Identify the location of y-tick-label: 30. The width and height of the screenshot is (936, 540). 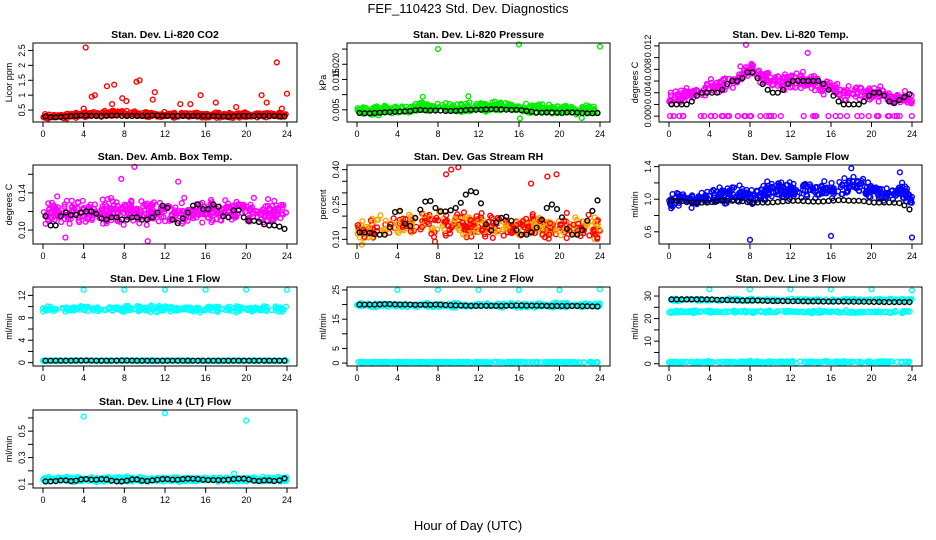
(648, 296).